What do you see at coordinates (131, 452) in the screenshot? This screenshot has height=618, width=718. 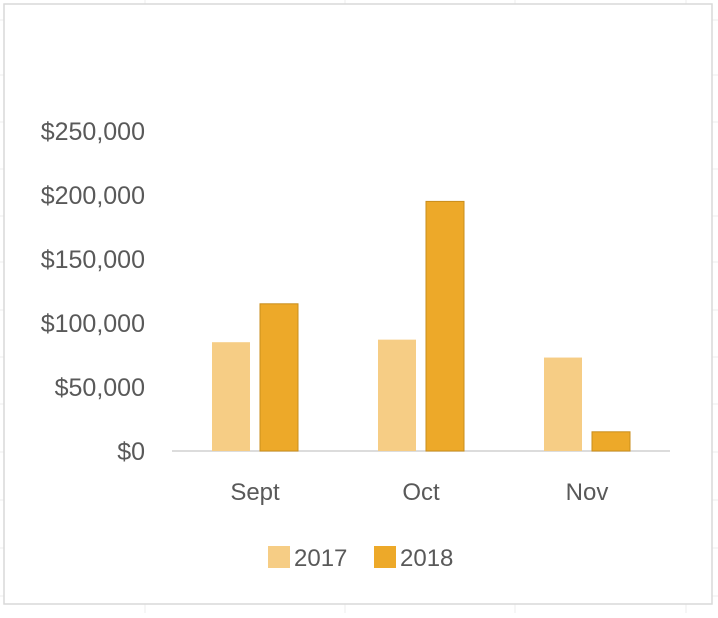 I see `y-tick-label: $0` at bounding box center [131, 452].